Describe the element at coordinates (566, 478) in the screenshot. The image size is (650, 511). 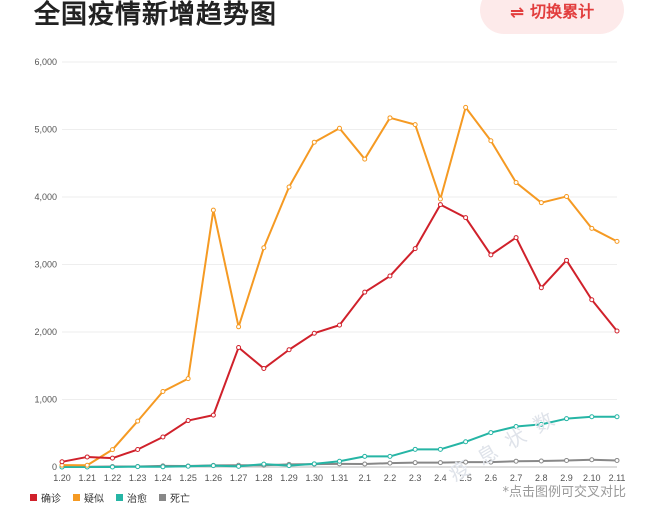
I see `x-tick-label: 2.9` at that location.